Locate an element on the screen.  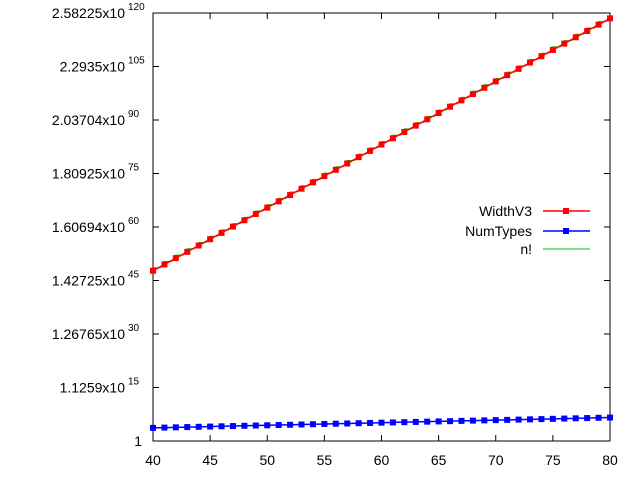
y-tick-exponent: 60 is located at coordinates (134, 221).